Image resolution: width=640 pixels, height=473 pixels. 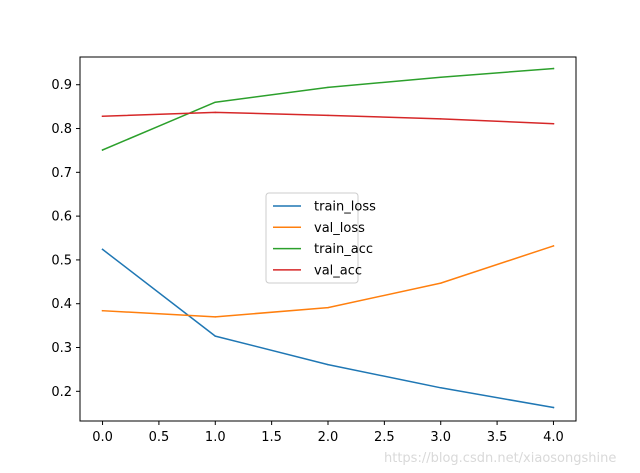 I want to click on x-tick-label: 3.0, so click(x=440, y=437).